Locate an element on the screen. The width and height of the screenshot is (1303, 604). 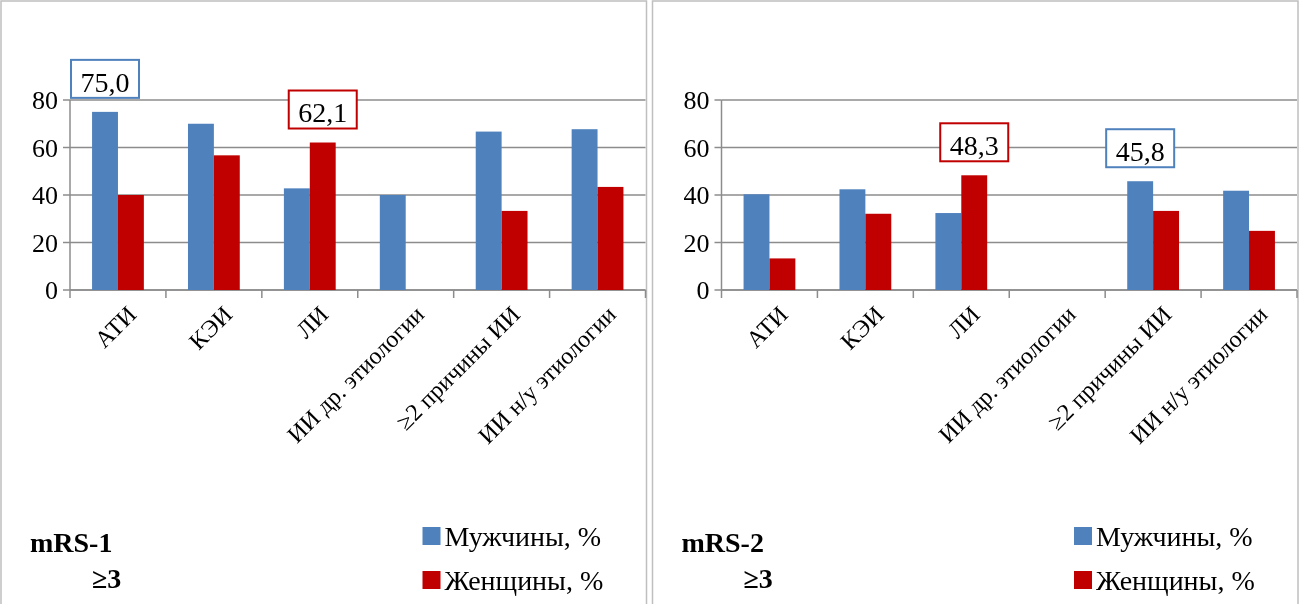
data-label: 75,0 is located at coordinates (105, 82).